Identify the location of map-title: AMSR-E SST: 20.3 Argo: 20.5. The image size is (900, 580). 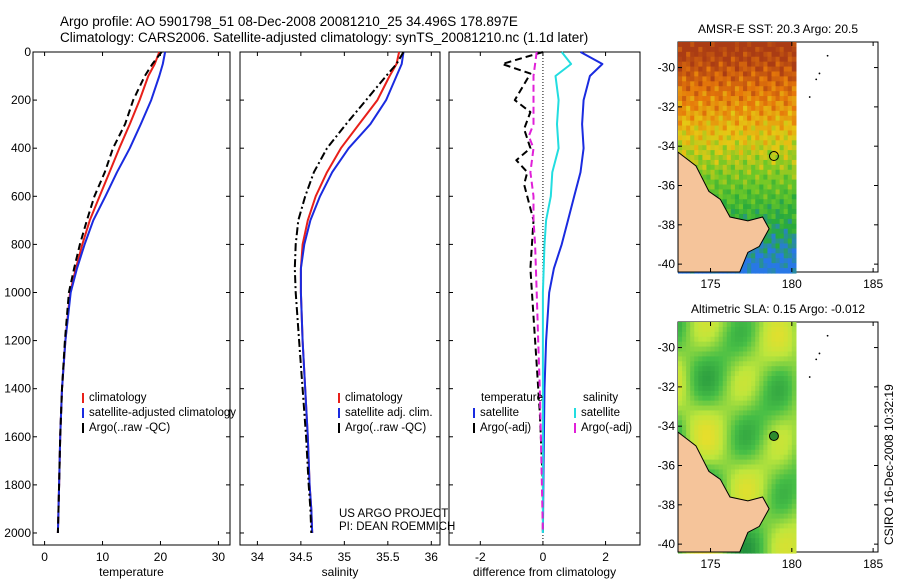
(778, 29).